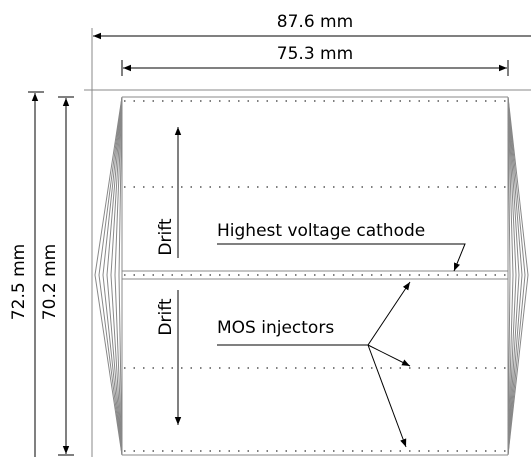  What do you see at coordinates (315, 22) in the screenshot?
I see `dimension-label: 87.6 mm` at bounding box center [315, 22].